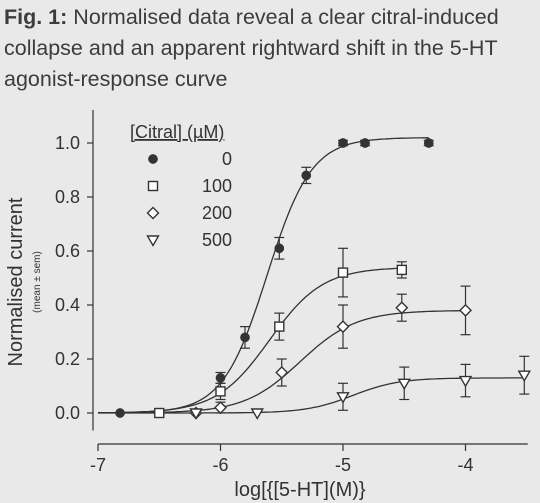 This screenshot has width=540, height=503. I want to click on legend-label-100: 100, so click(217, 186).